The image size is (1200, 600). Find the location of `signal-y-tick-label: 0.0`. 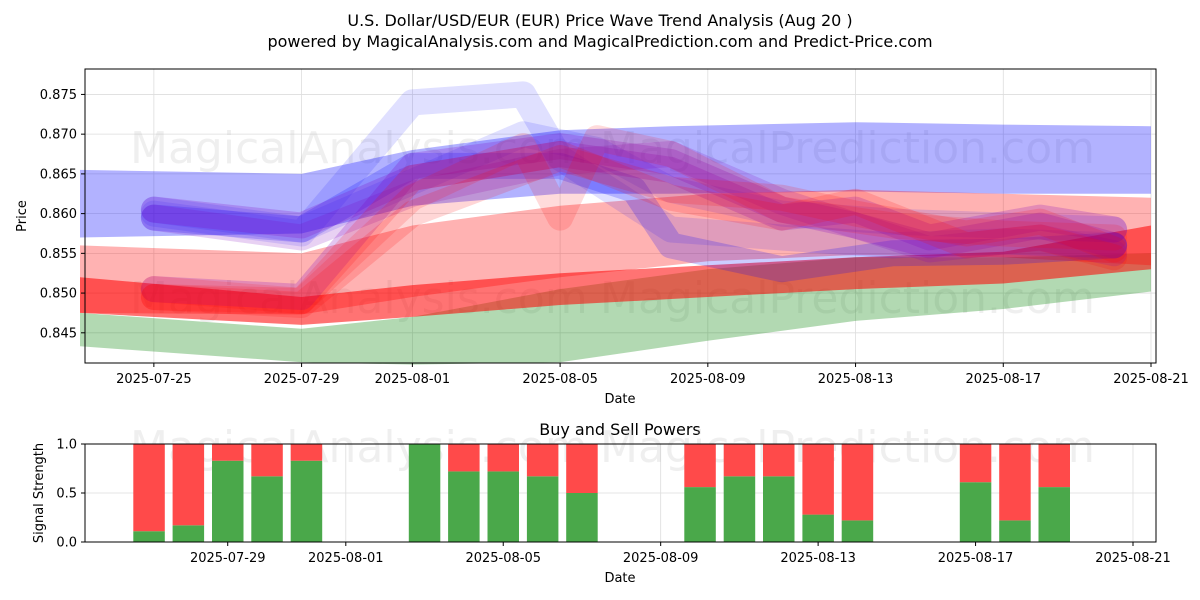

signal-y-tick-label: 0.0 is located at coordinates (66, 543).